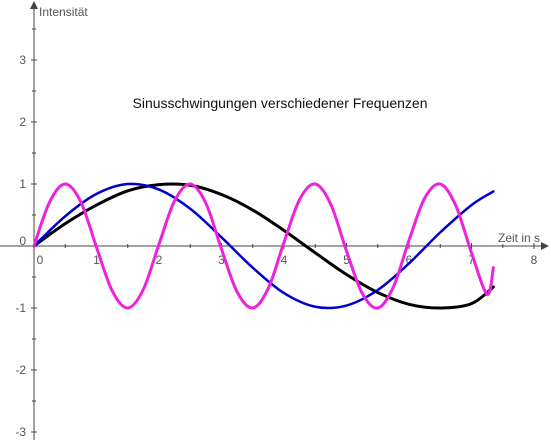 This screenshot has width=551, height=440. Describe the element at coordinates (22, 60) in the screenshot. I see `y-tick-label: 3` at that location.